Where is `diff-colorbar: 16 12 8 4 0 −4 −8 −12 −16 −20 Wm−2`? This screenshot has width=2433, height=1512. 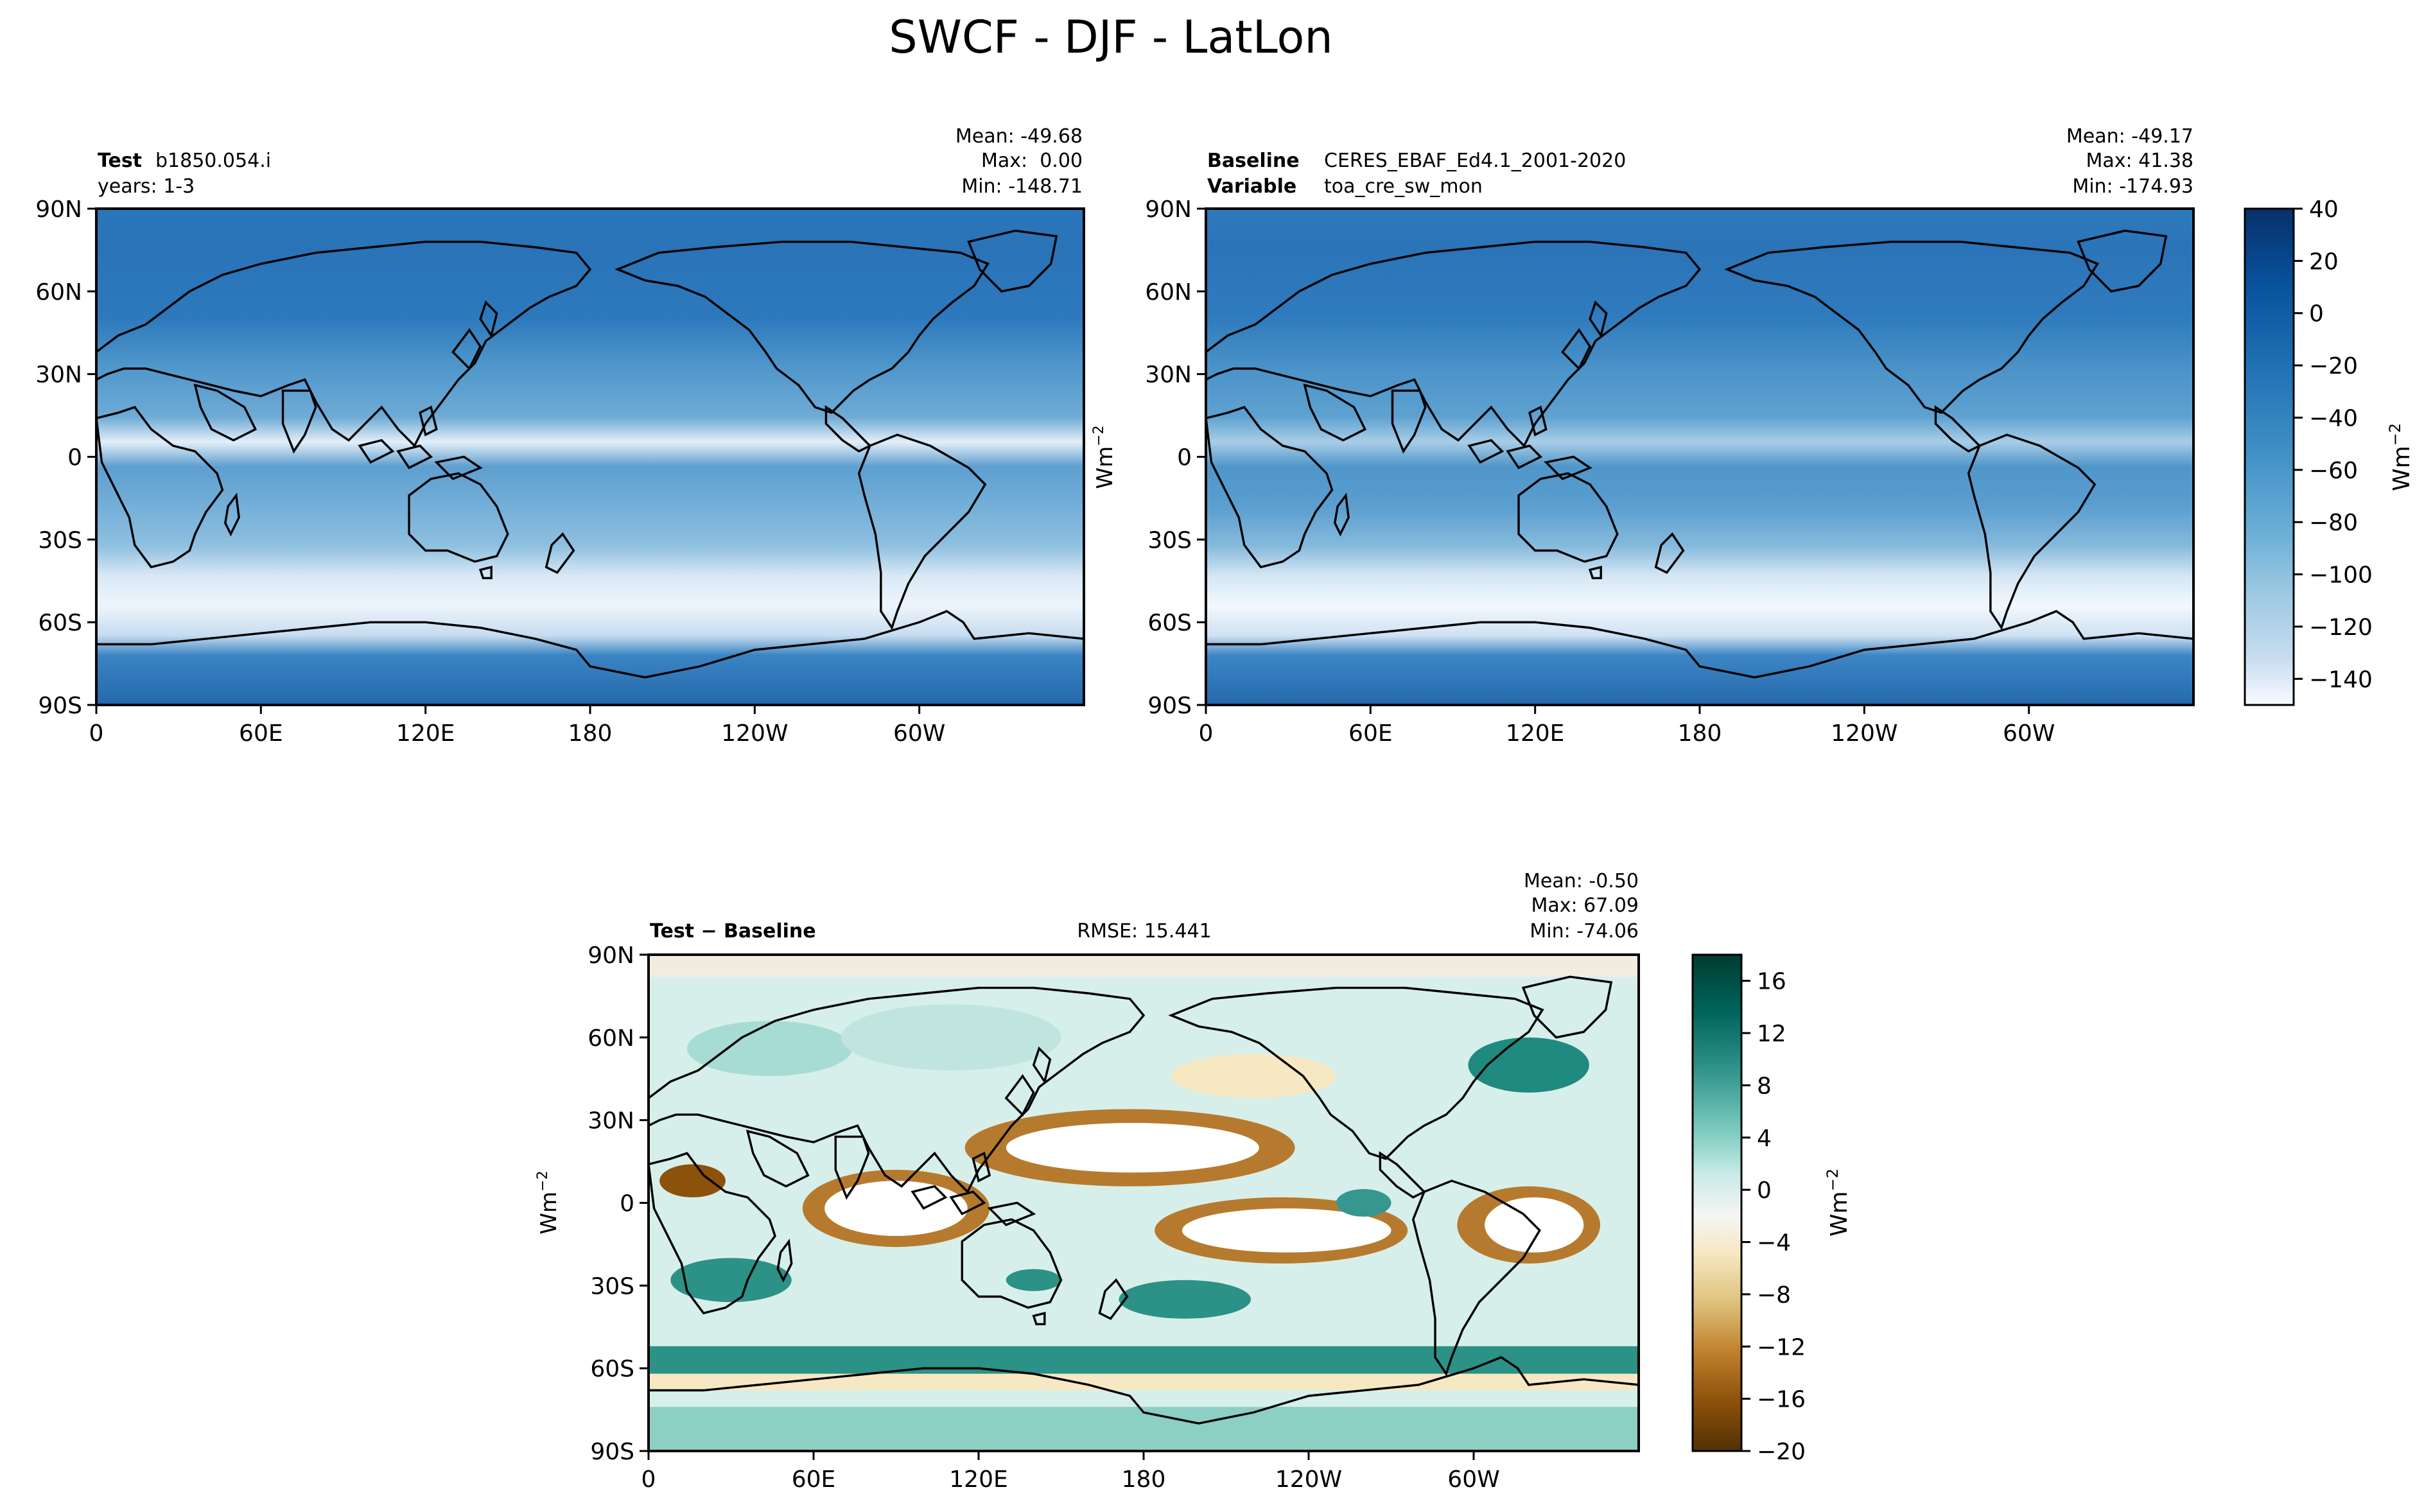 diff-colorbar: 16 12 8 4 0 −4 −8 −12 −16 −20 Wm−2 is located at coordinates (1772, 1209).